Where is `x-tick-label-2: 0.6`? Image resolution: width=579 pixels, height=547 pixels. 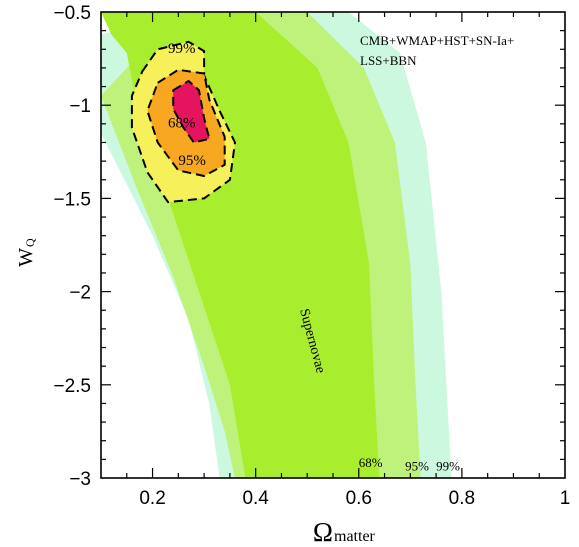
x-tick-label-2: 0.6 is located at coordinates (359, 498).